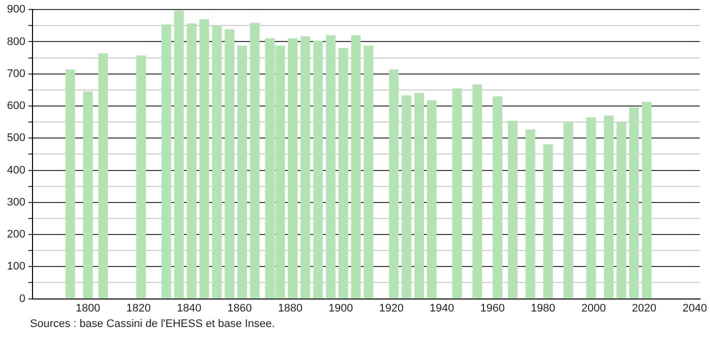 This screenshot has width=710, height=340. What do you see at coordinates (239, 308) in the screenshot?
I see `x-tick-label: 1860` at bounding box center [239, 308].